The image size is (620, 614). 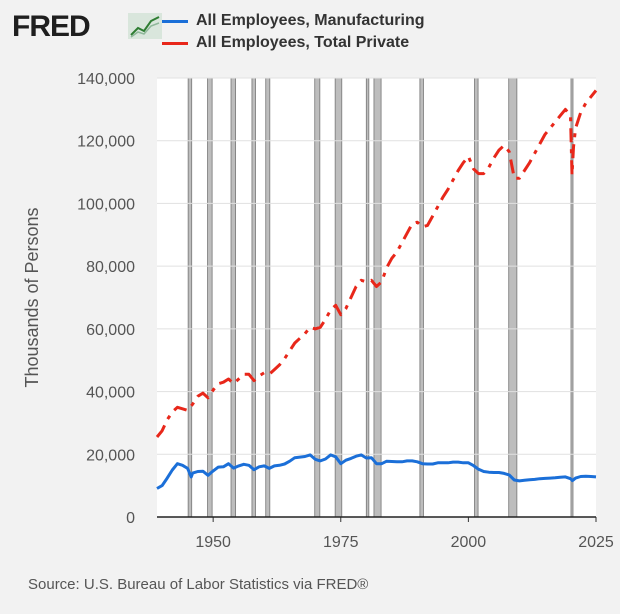 I want to click on legend-item-total-private: All Employees, Total Private, so click(x=293, y=43).